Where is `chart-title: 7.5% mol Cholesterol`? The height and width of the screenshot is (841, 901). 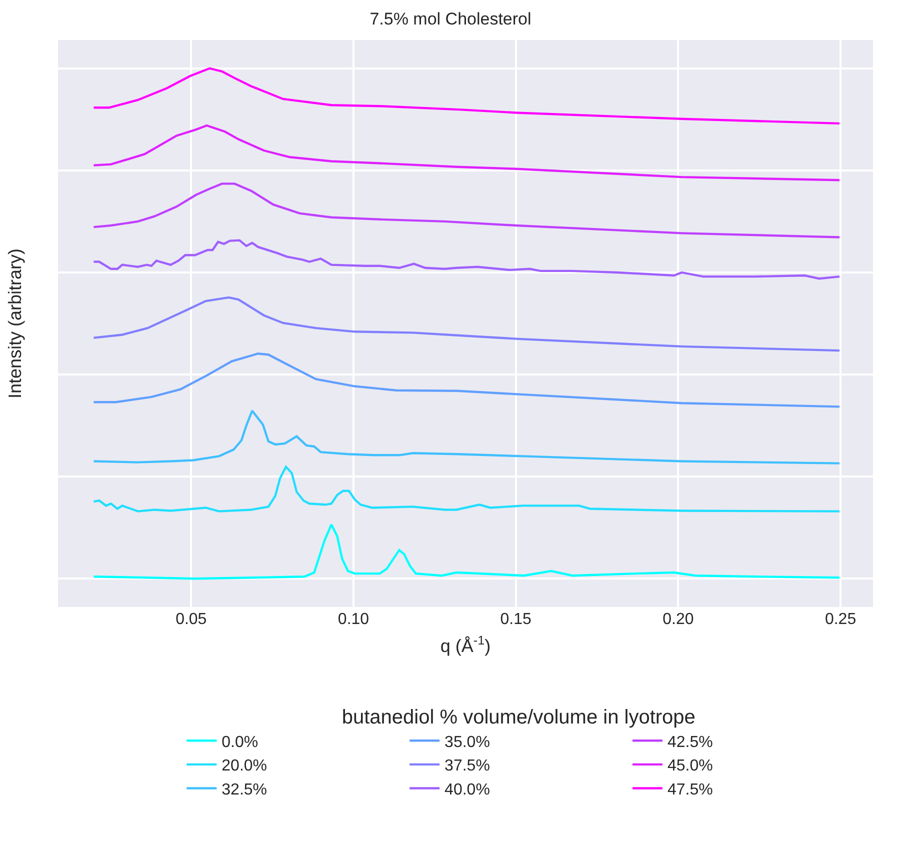
chart-title: 7.5% mol Cholesterol is located at coordinates (451, 19).